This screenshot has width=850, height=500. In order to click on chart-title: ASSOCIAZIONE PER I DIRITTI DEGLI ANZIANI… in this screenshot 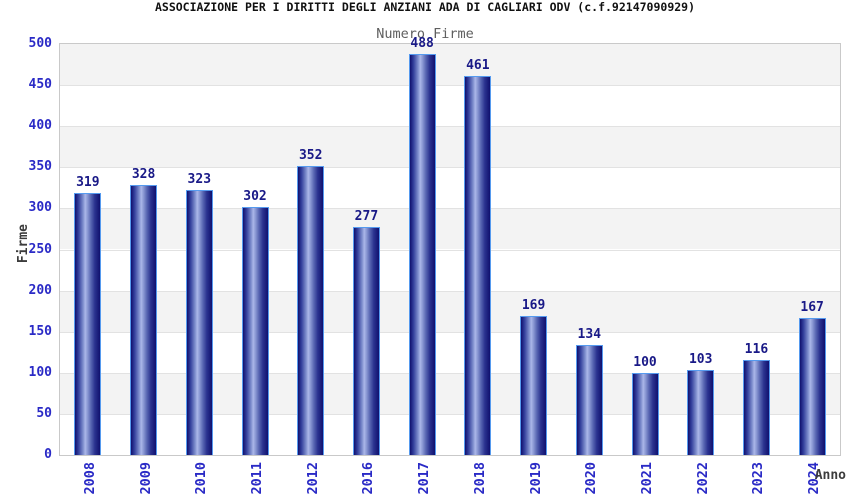, I will do `click(425, 7)`.